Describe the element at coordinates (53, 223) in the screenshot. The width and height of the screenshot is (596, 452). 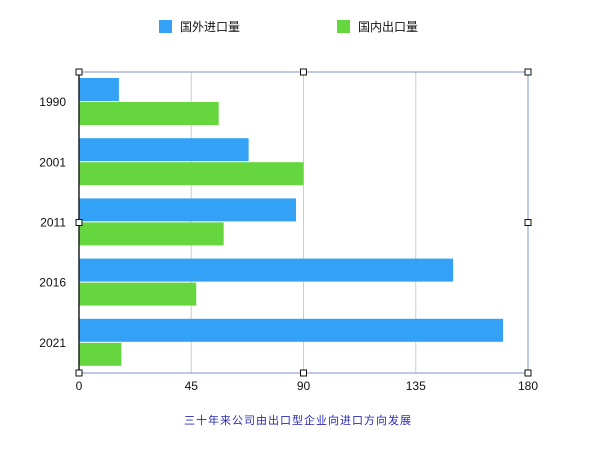
I see `y-tick-label: 2011` at that location.